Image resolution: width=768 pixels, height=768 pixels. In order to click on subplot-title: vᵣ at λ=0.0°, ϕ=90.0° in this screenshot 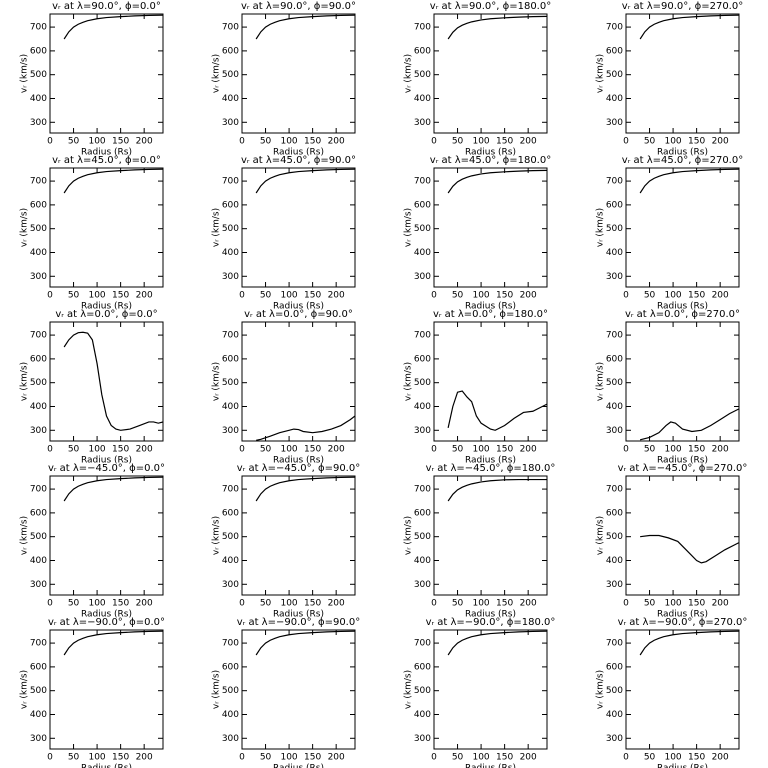, I will do `click(298, 314)`.